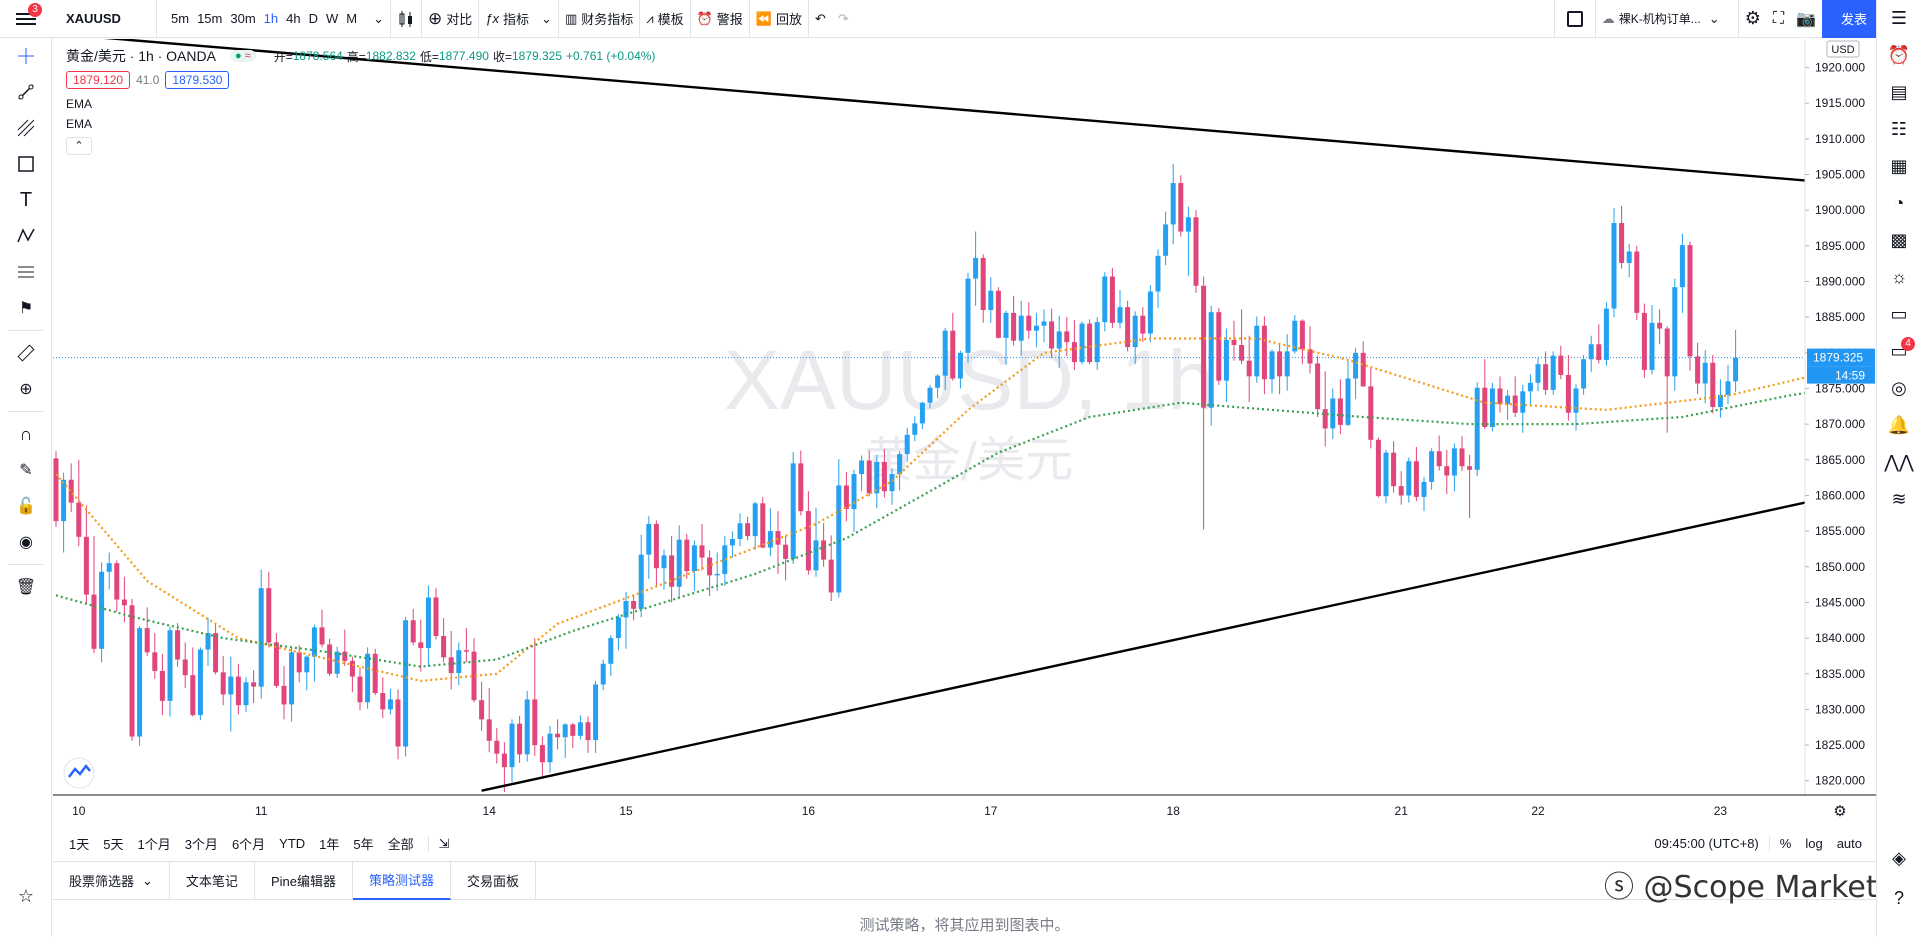  I want to click on prediction-tool, so click(26, 272).